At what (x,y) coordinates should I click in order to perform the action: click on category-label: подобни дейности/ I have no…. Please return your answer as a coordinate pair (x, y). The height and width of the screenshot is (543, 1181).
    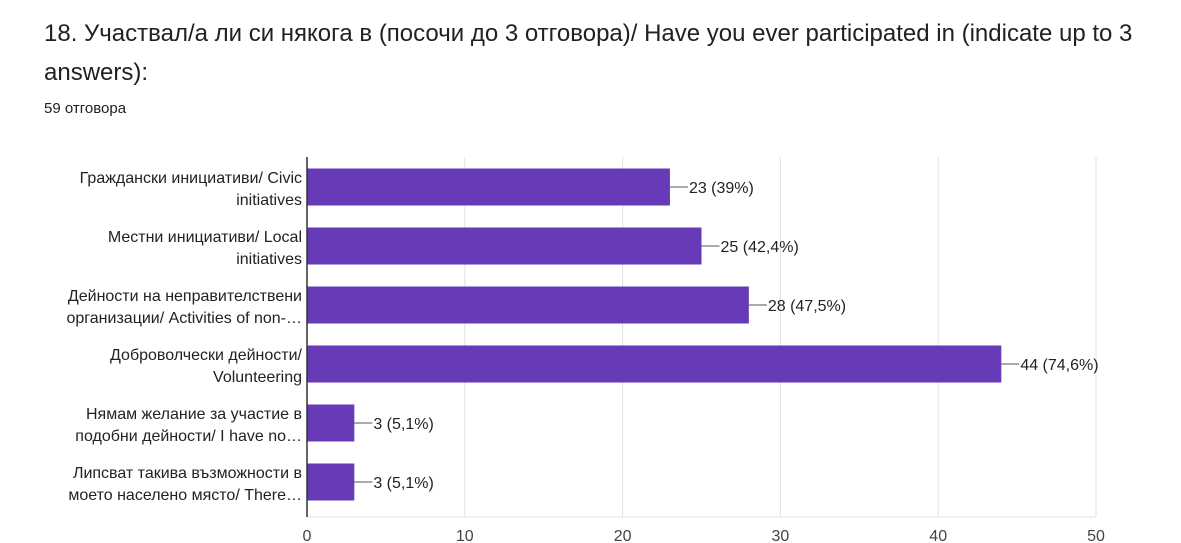
    Looking at the image, I should click on (188, 436).